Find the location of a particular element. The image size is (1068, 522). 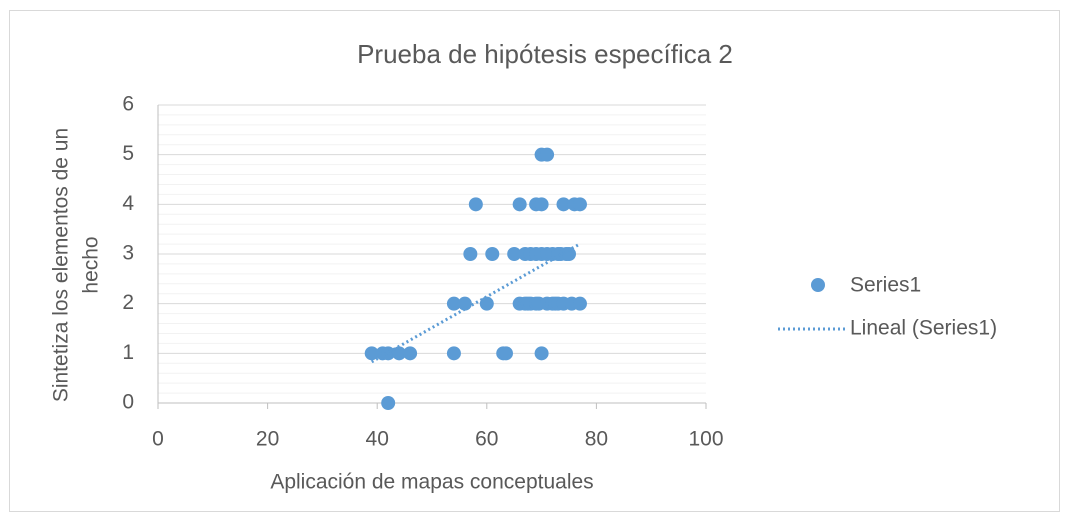

legend-marker is located at coordinates (818, 285).